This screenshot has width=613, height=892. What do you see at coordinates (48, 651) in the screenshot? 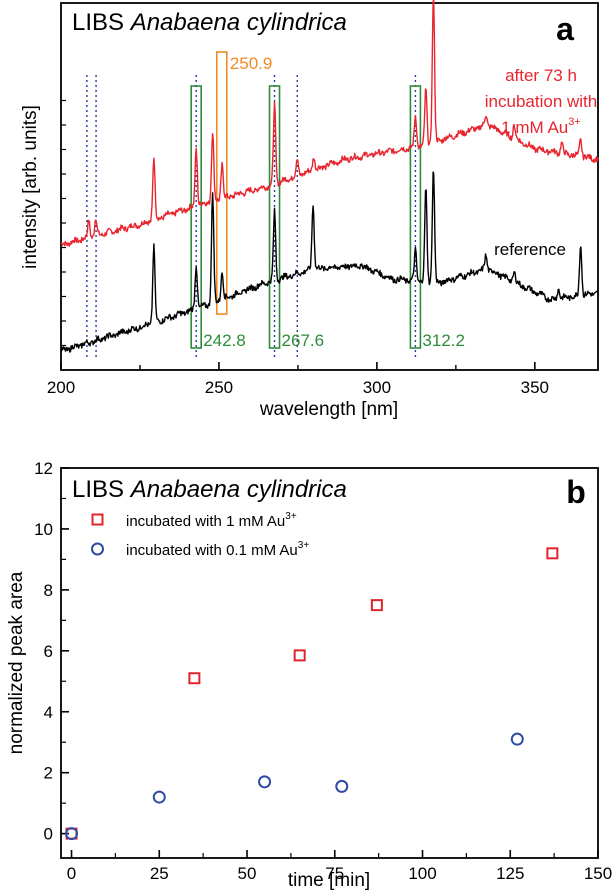
I see `y-tick-label: 6` at bounding box center [48, 651].